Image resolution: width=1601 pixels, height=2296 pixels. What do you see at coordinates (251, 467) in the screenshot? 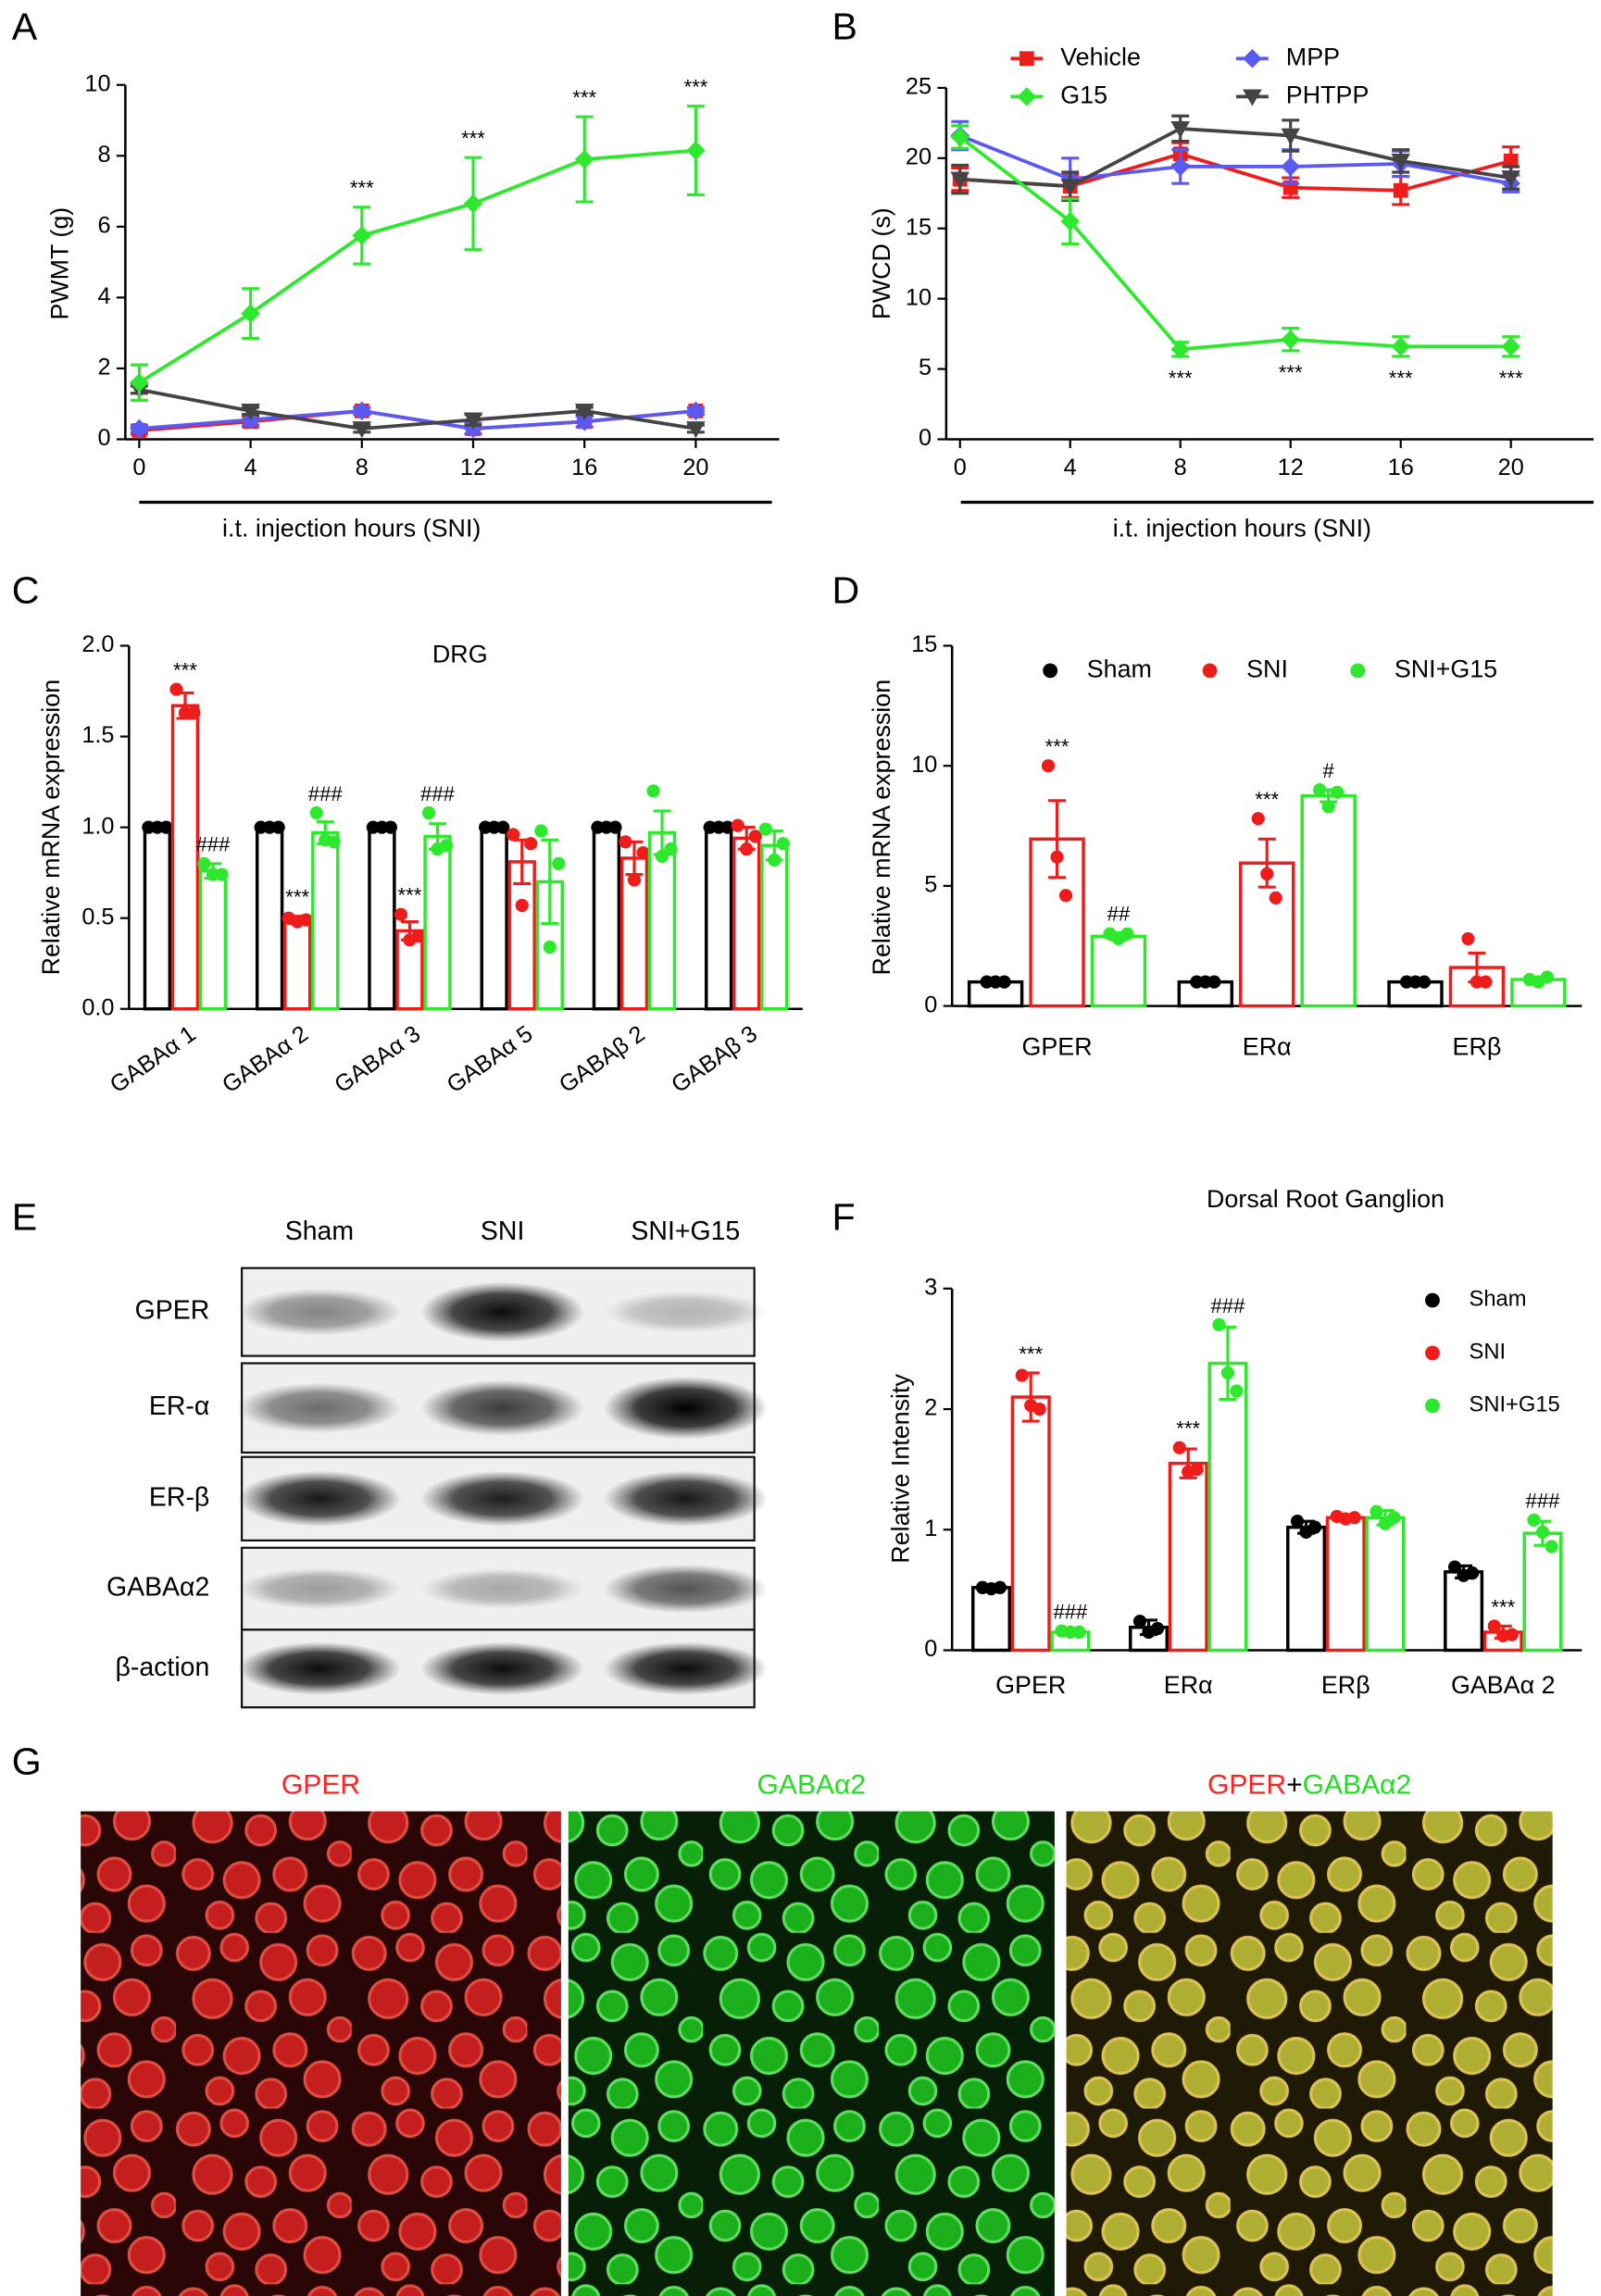
I see `x-tick-label: 4` at bounding box center [251, 467].